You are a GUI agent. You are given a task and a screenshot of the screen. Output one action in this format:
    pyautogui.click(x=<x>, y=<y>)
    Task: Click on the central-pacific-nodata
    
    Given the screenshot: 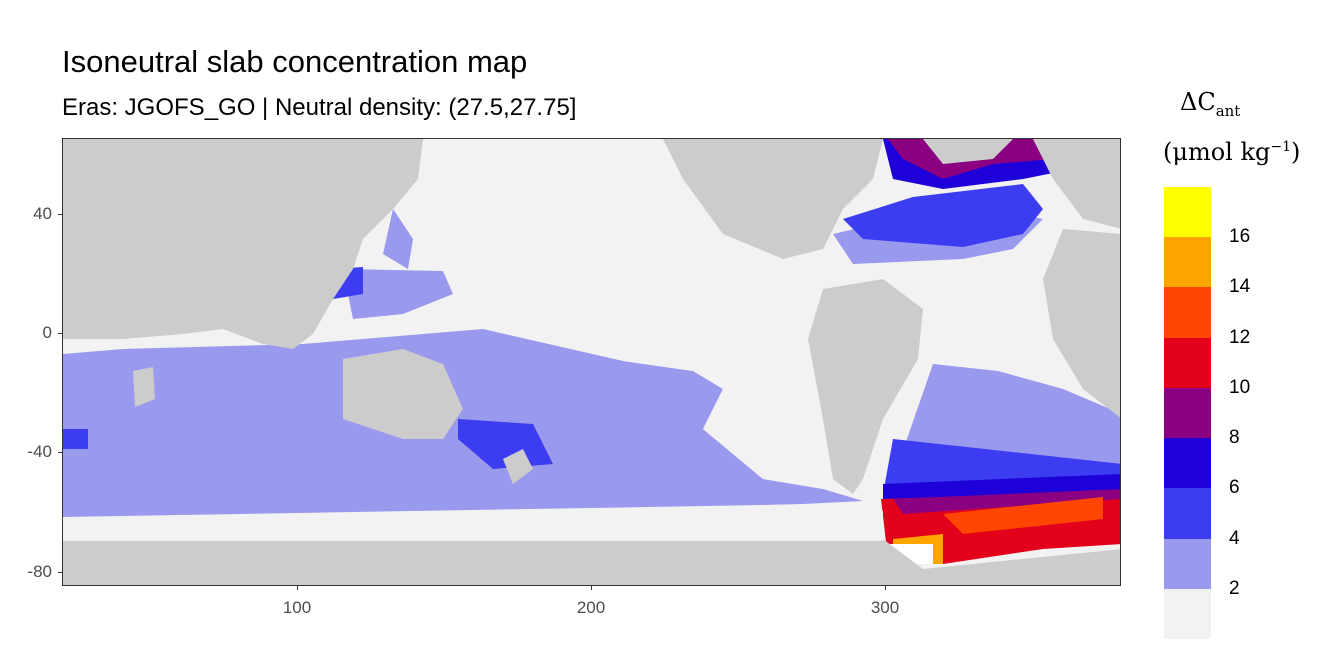 What is the action you would take?
    pyautogui.click(x=723, y=389)
    